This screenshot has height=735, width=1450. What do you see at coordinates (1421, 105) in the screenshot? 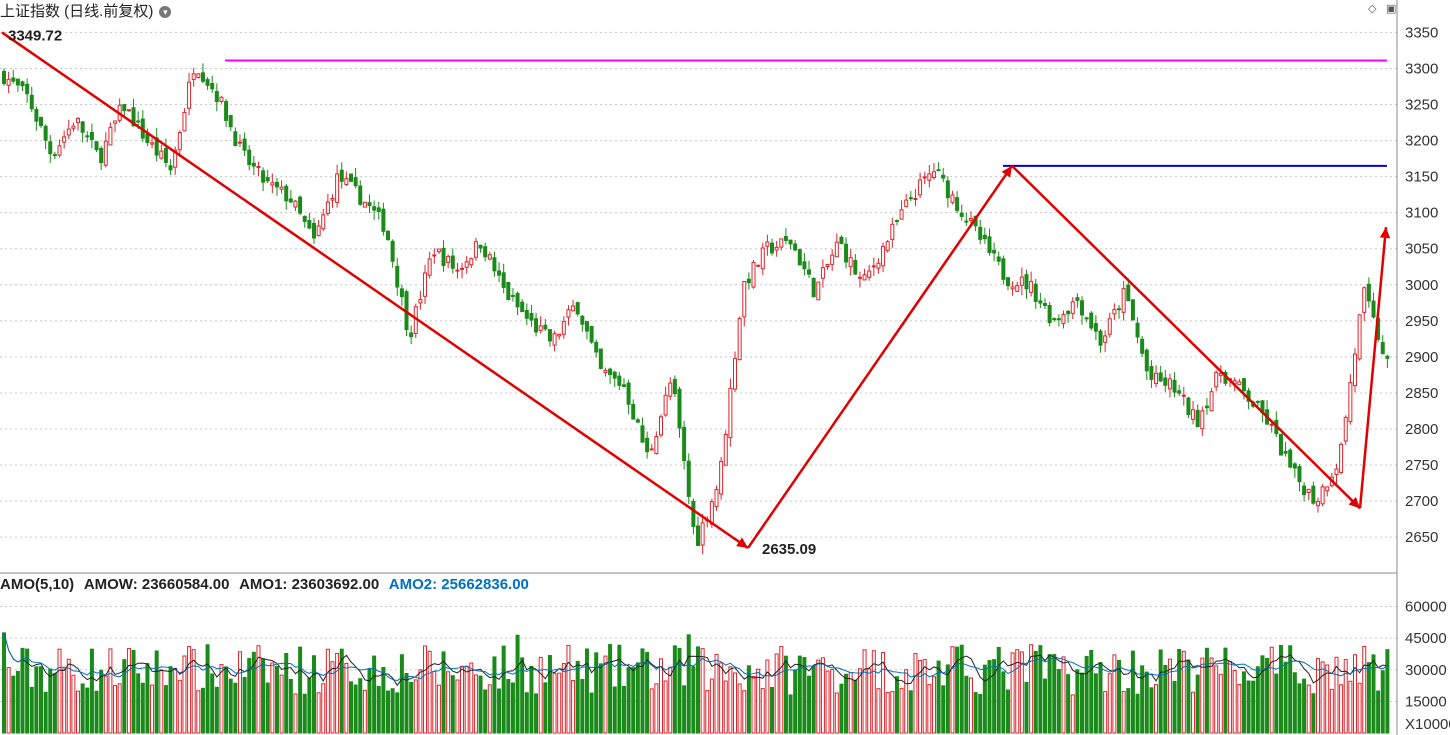
I see `y-tick-label: 3250` at bounding box center [1421, 105].